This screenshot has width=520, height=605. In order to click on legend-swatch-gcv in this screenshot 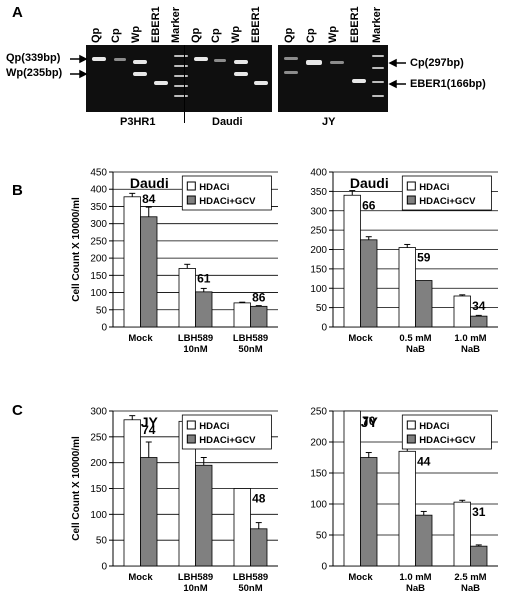, I will do `click(411, 200)`.